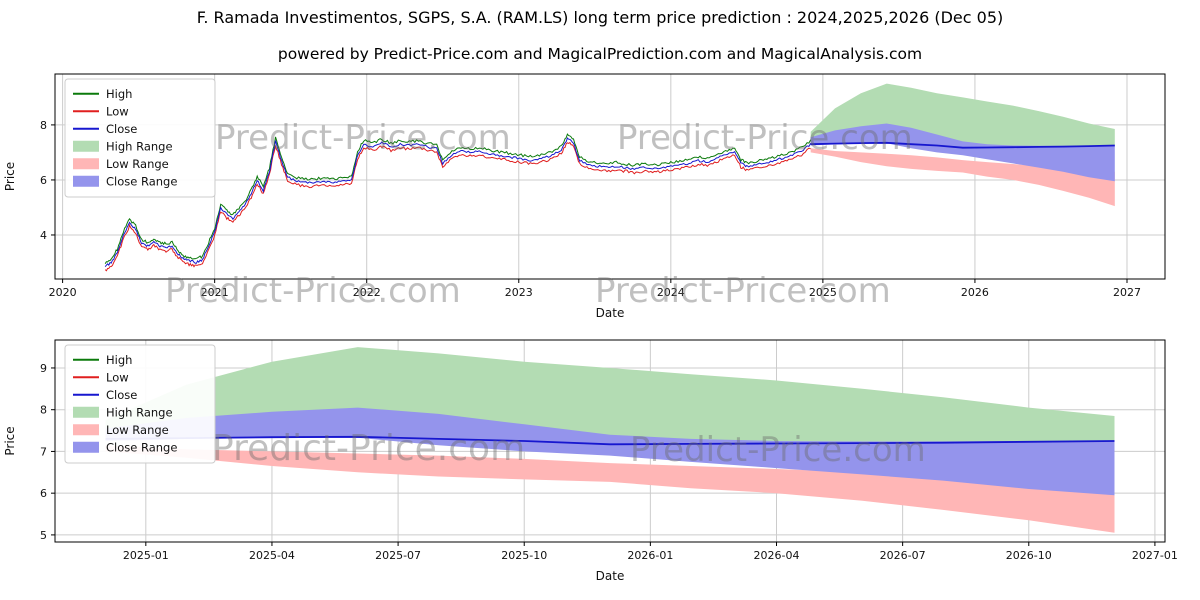  Describe the element at coordinates (823, 292) in the screenshot. I see `svg-text: 2025` at that location.